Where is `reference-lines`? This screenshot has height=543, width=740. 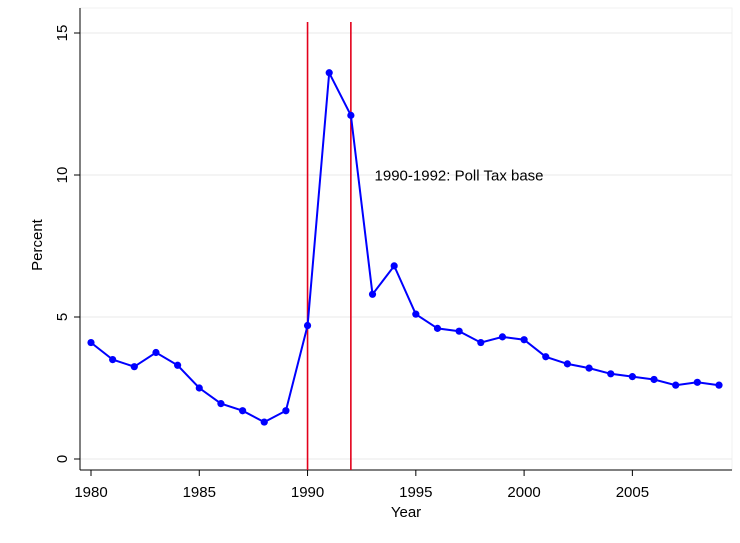 reference-lines is located at coordinates (329, 246).